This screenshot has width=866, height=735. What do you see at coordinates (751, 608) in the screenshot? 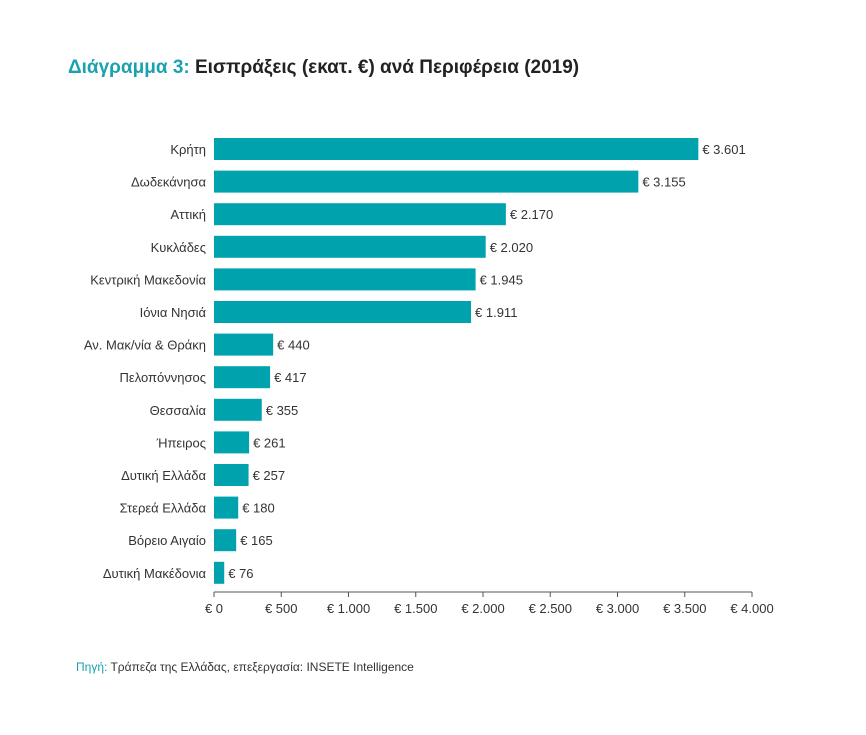
I see `x-tick-label: € 4.000` at bounding box center [751, 608].